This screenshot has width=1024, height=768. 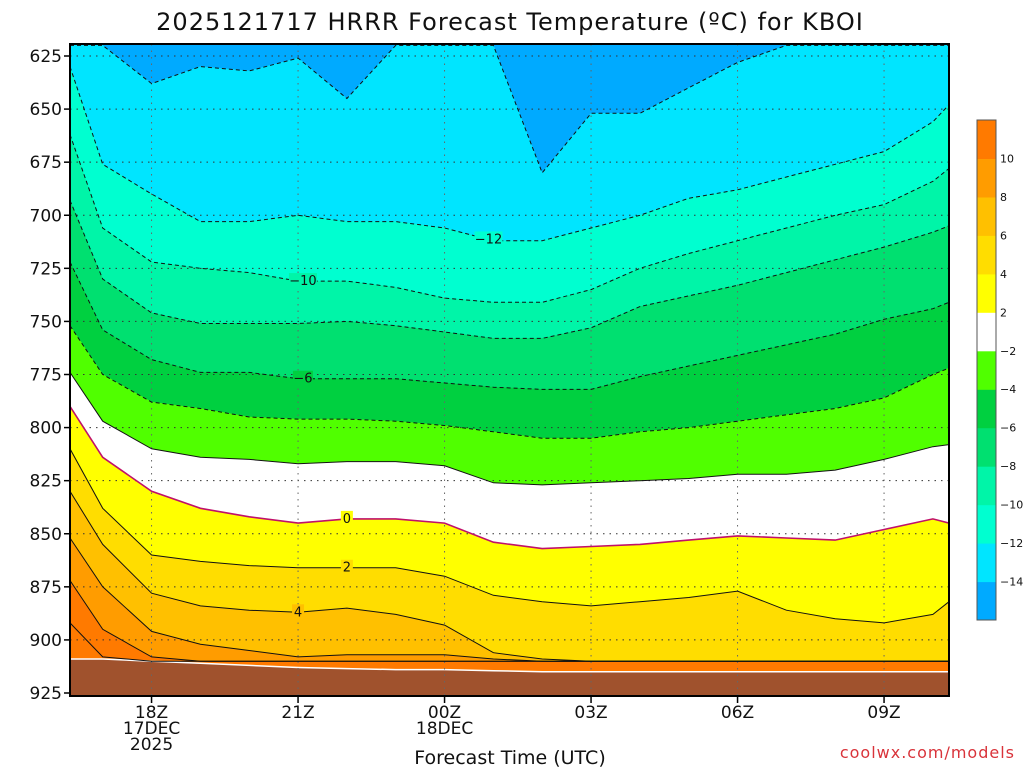 What do you see at coordinates (151, 745) in the screenshot?
I see `x-tick-label: 2025` at bounding box center [151, 745].